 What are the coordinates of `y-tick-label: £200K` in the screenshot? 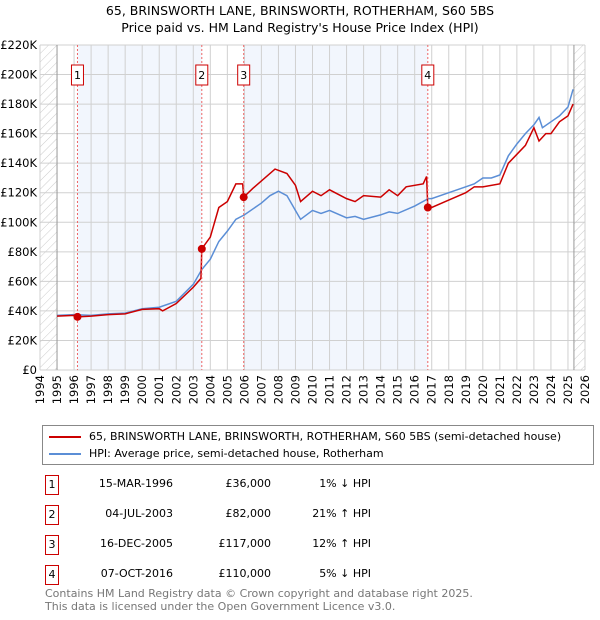 It's located at (18, 75).